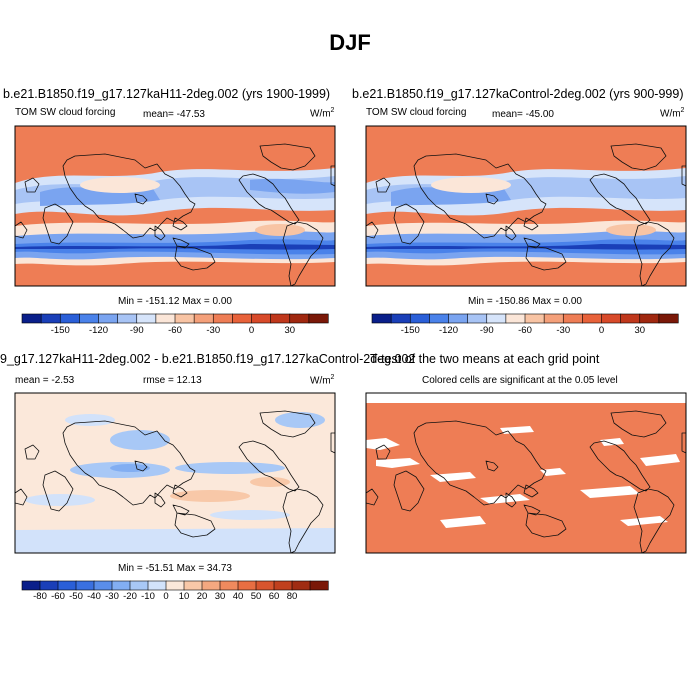  I want to click on panel1-mean: mean= -47.53, so click(174, 114).